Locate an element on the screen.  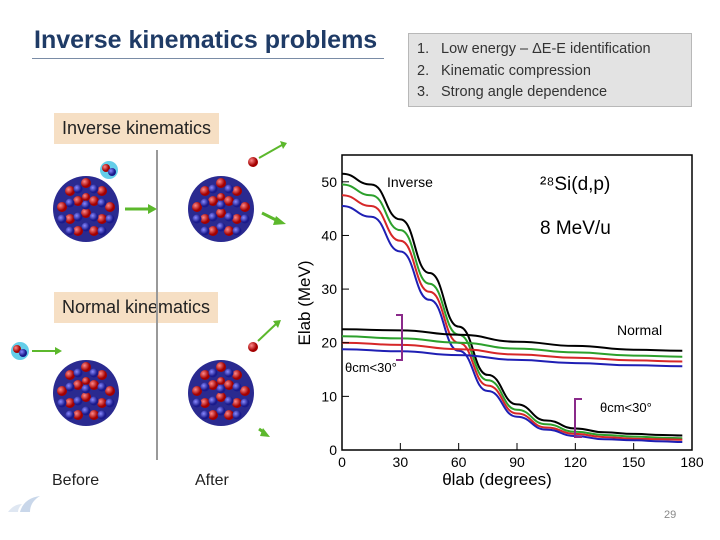
theta-cut-left-annotation: θcm<30° is located at coordinates (371, 367).